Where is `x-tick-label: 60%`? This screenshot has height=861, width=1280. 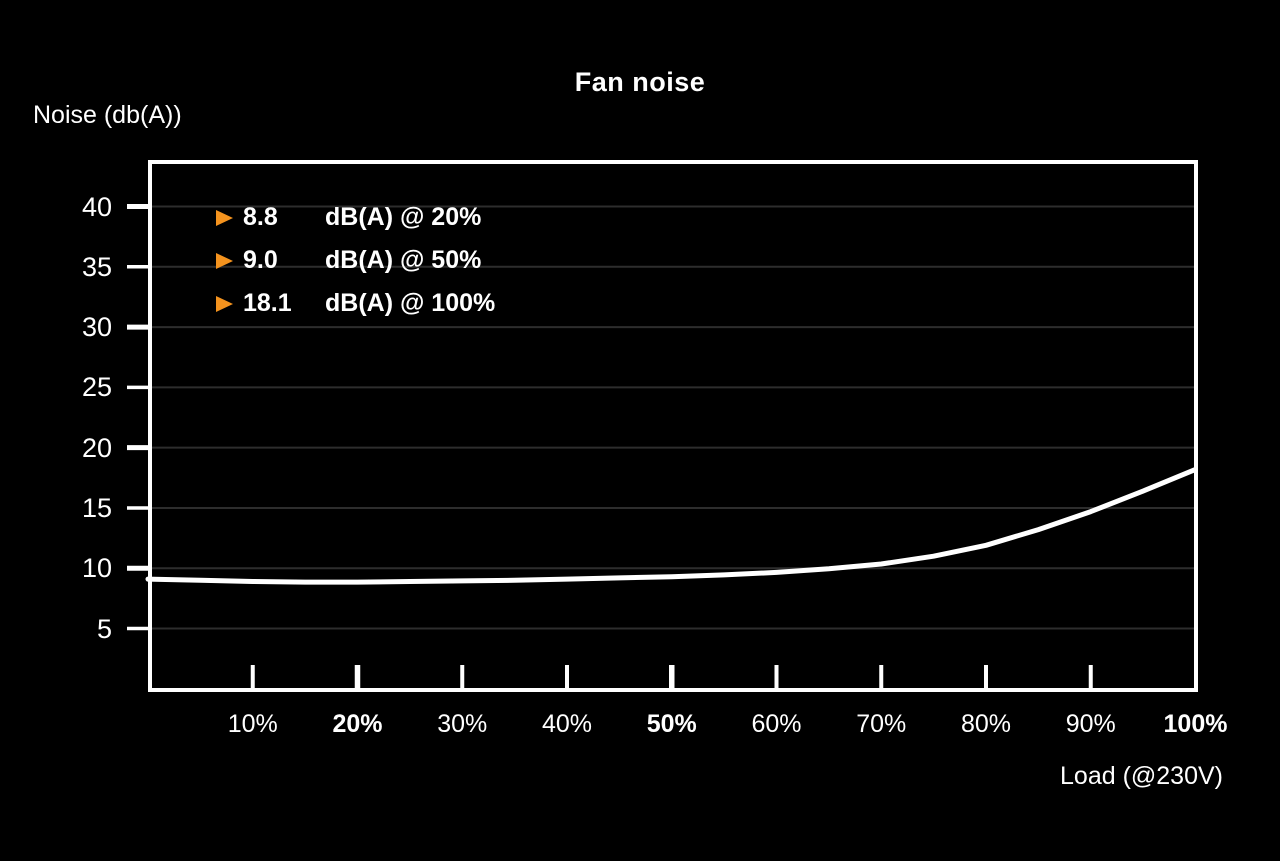 x-tick-label: 60% is located at coordinates (776, 724).